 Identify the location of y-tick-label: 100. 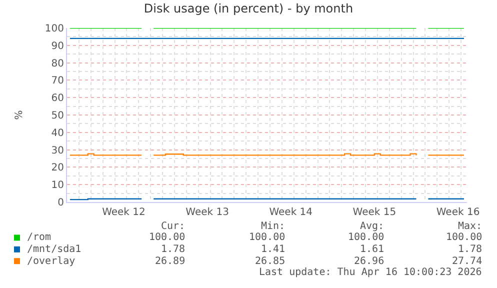
(54, 29).